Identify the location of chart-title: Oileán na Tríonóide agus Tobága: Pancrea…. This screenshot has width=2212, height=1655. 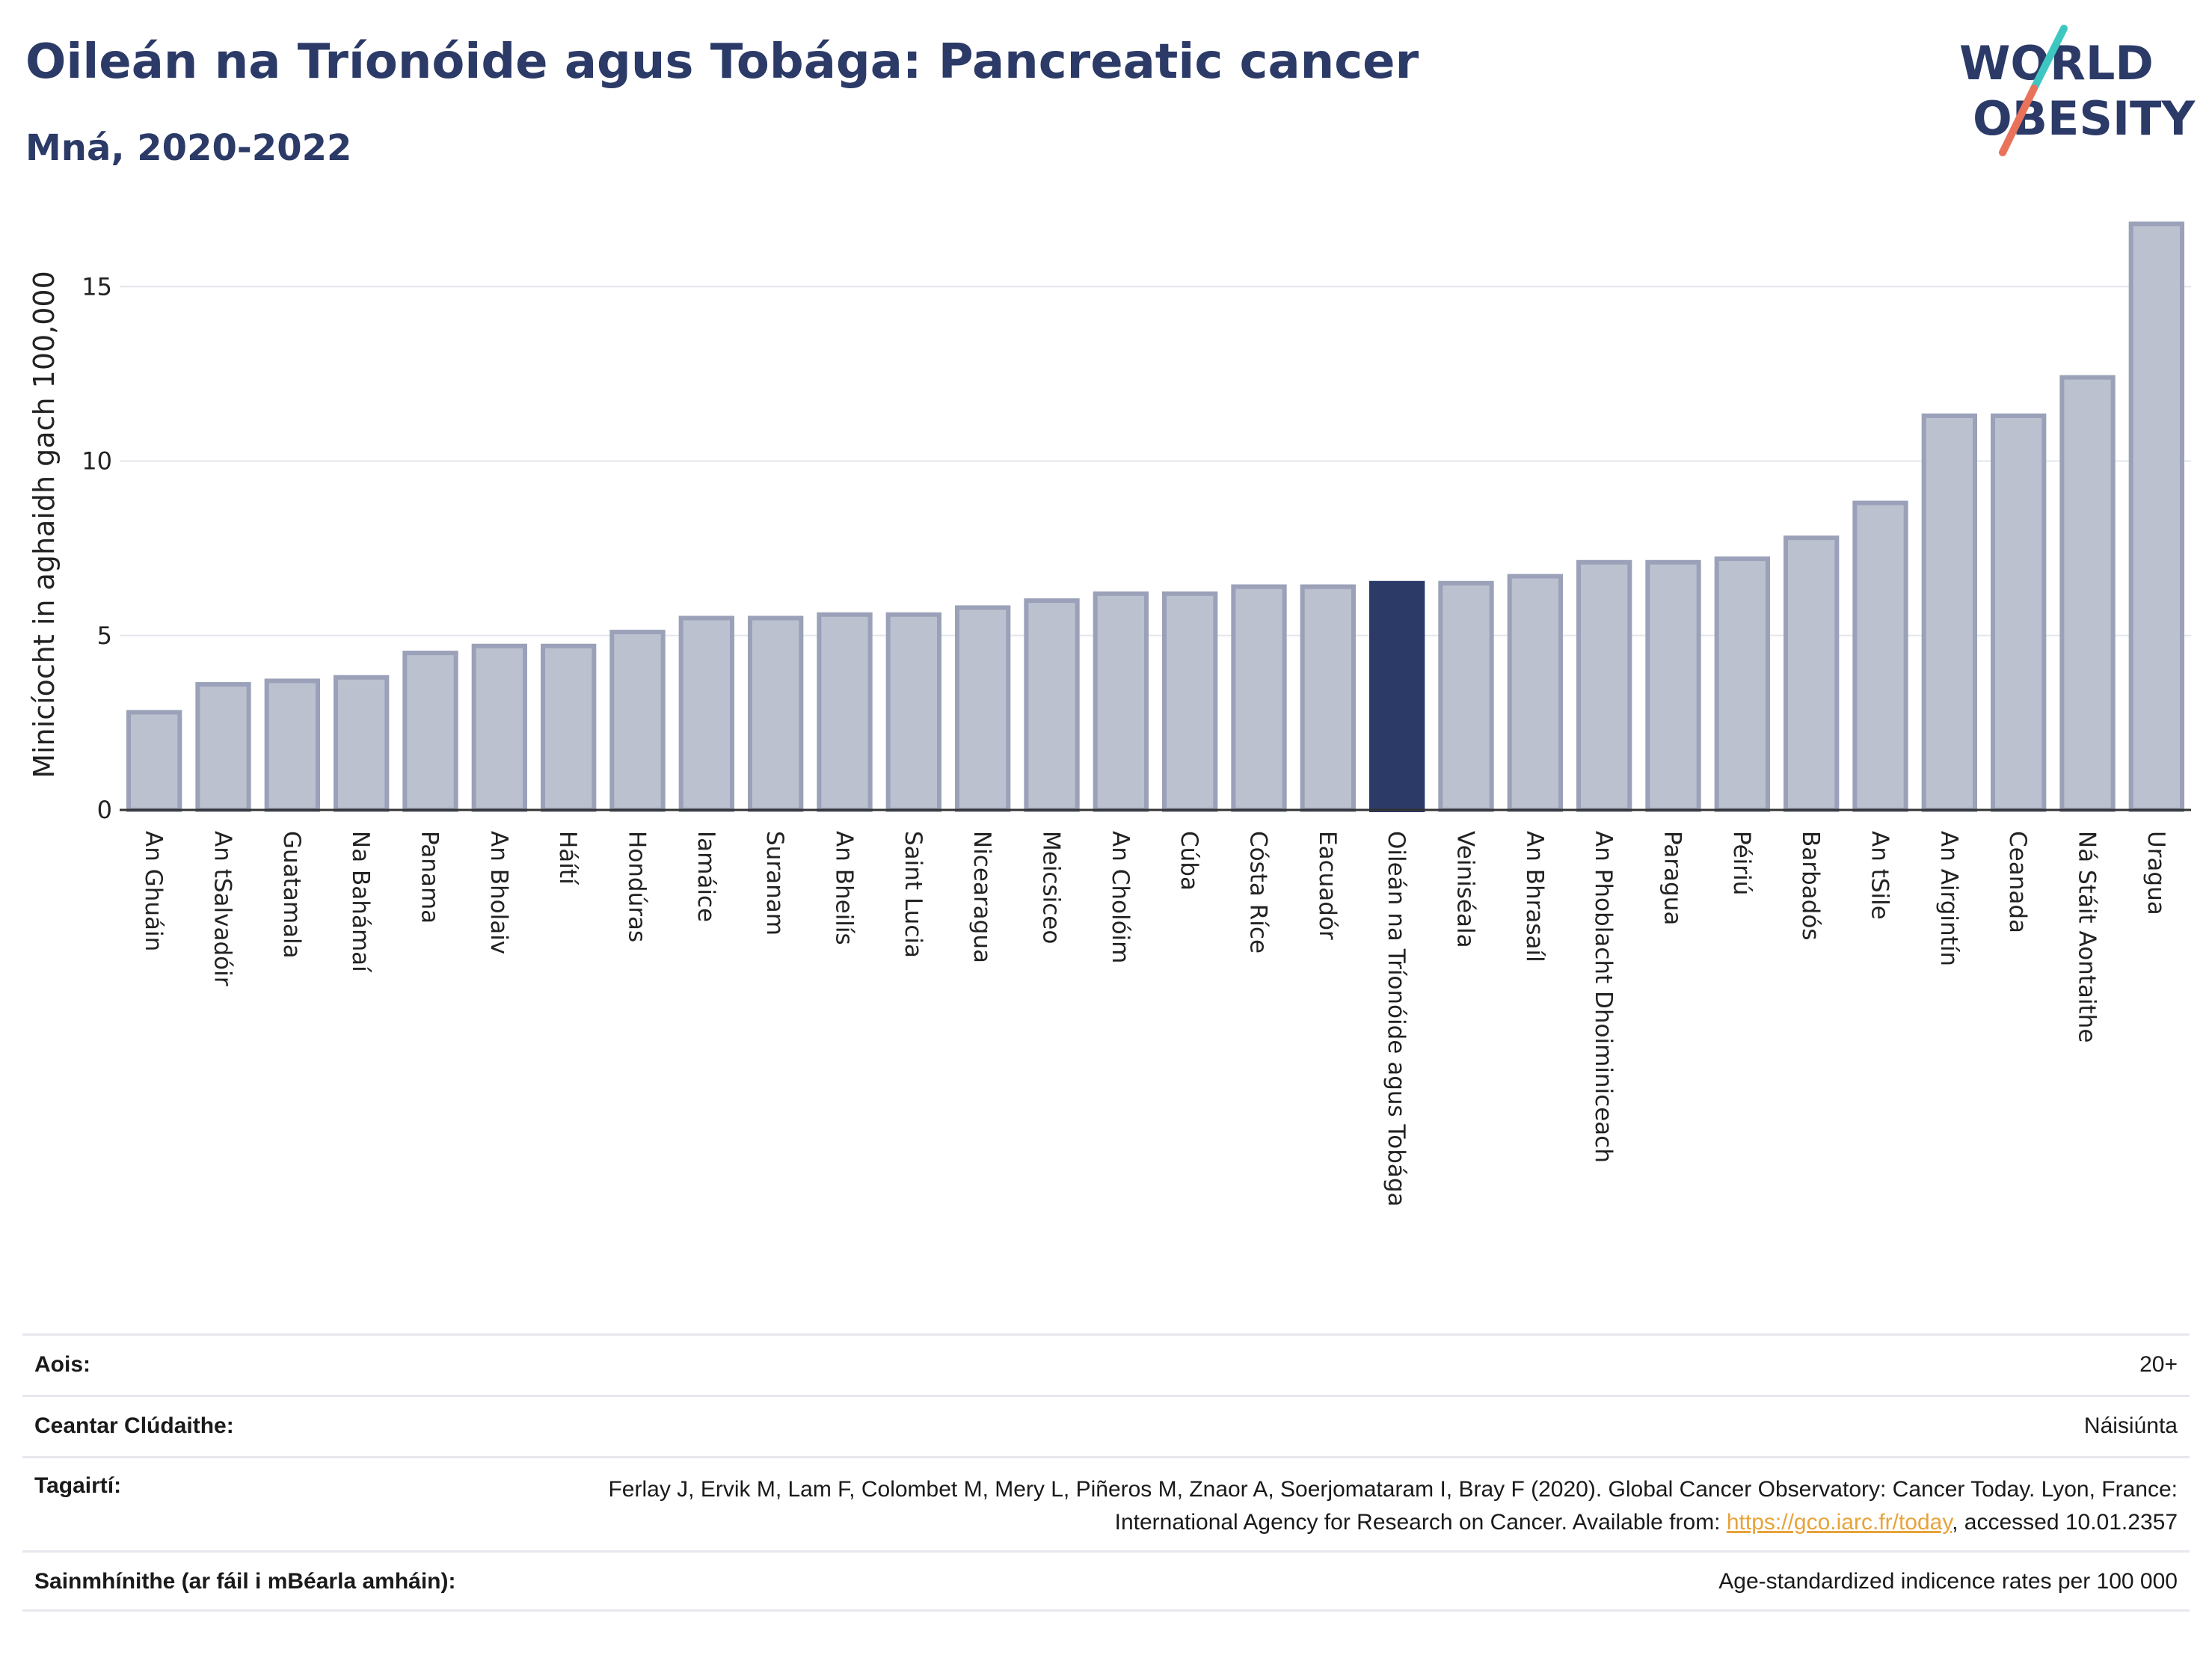
(722, 62).